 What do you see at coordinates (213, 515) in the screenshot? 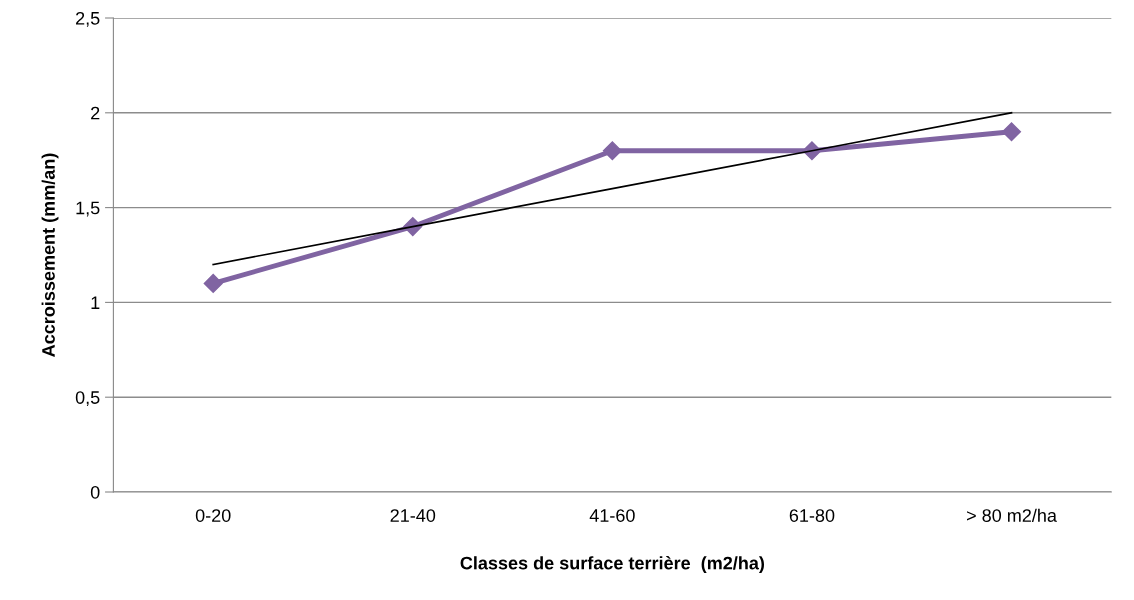
I see `x-tick-label: 0-20` at bounding box center [213, 515].